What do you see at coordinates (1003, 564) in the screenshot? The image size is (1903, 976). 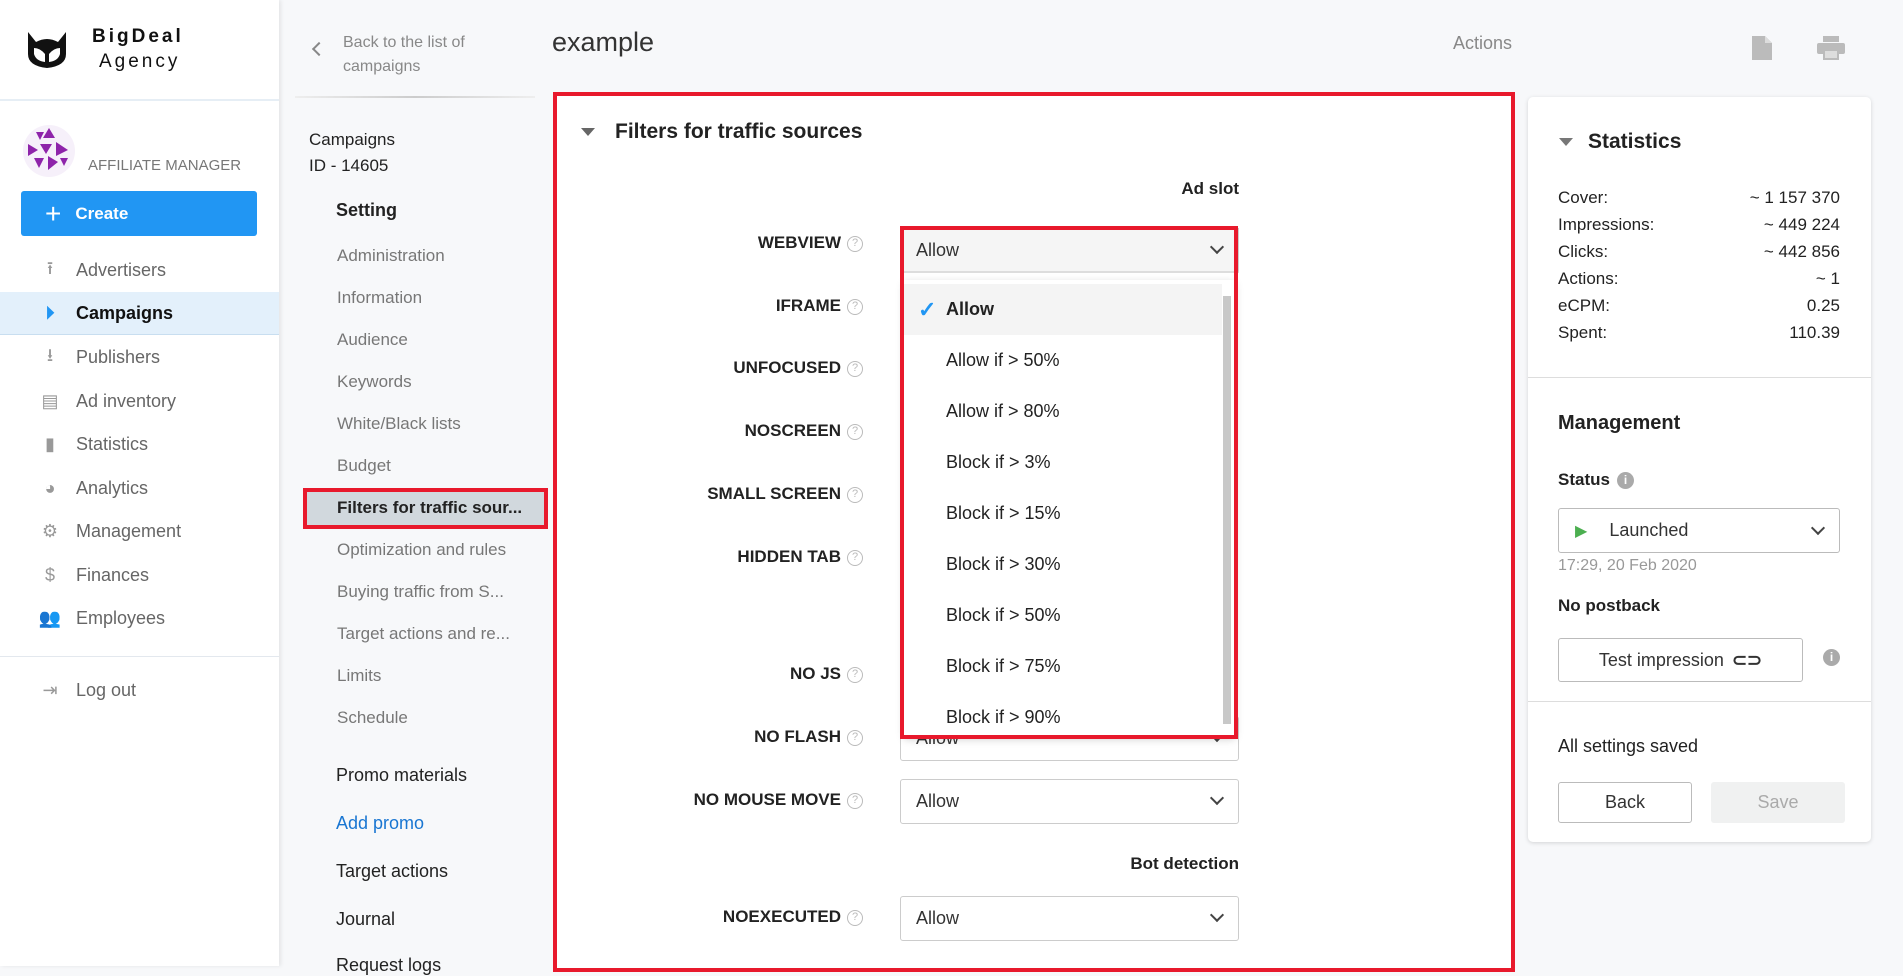 I see `dropdown-option: Block if > 30%` at bounding box center [1003, 564].